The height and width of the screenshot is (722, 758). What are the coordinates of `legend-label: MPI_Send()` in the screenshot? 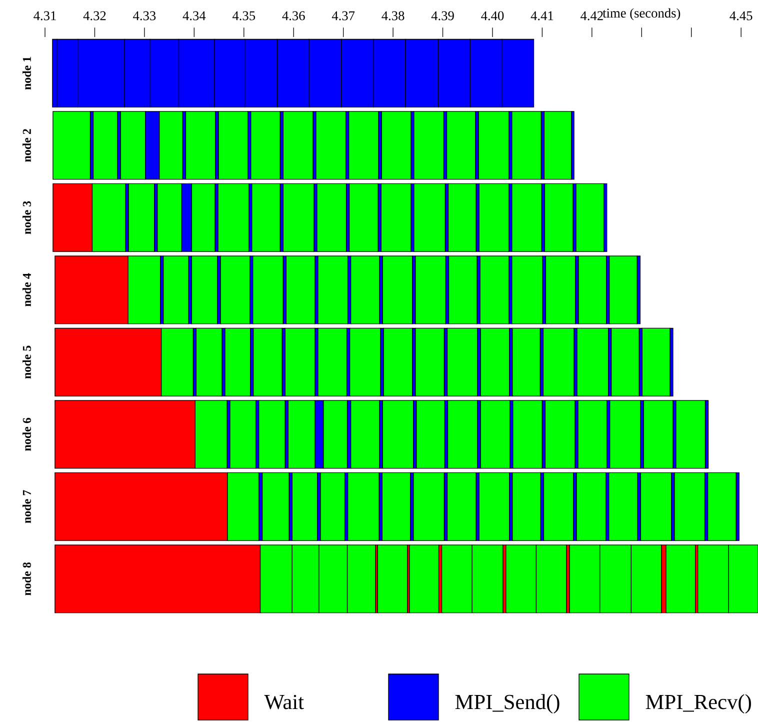 It's located at (507, 704).